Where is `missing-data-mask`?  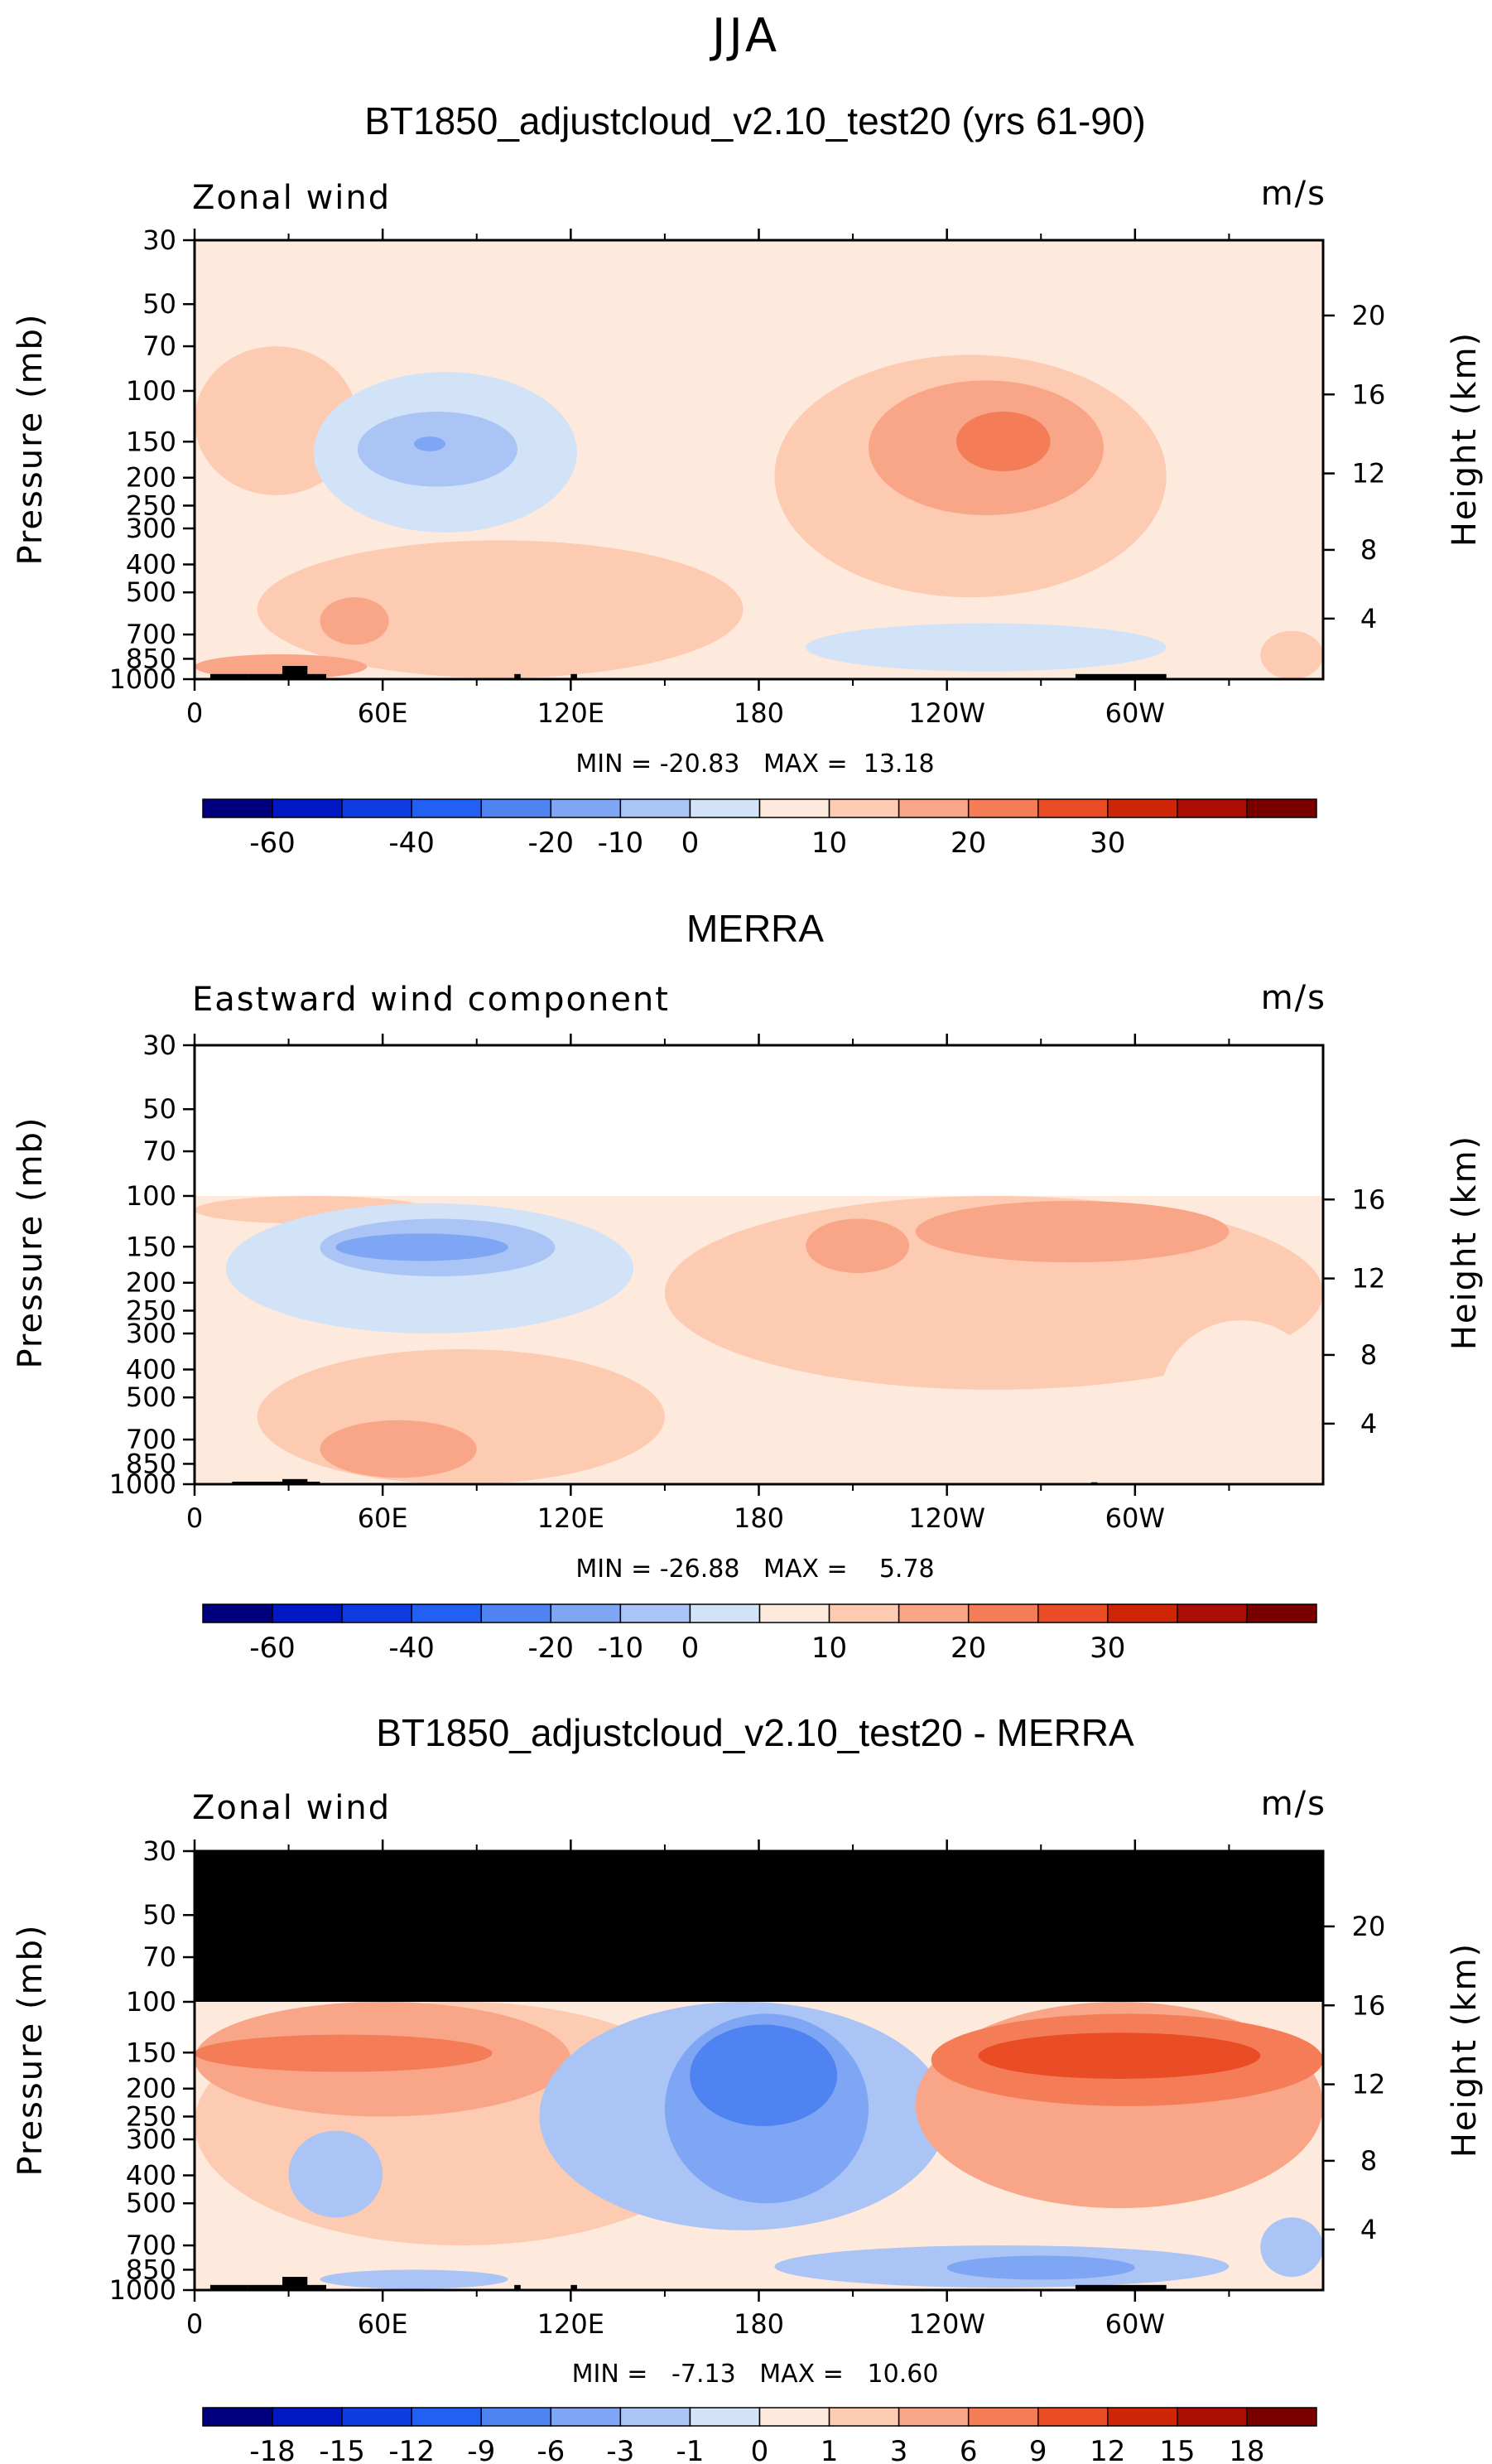 missing-data-mask is located at coordinates (759, 1120).